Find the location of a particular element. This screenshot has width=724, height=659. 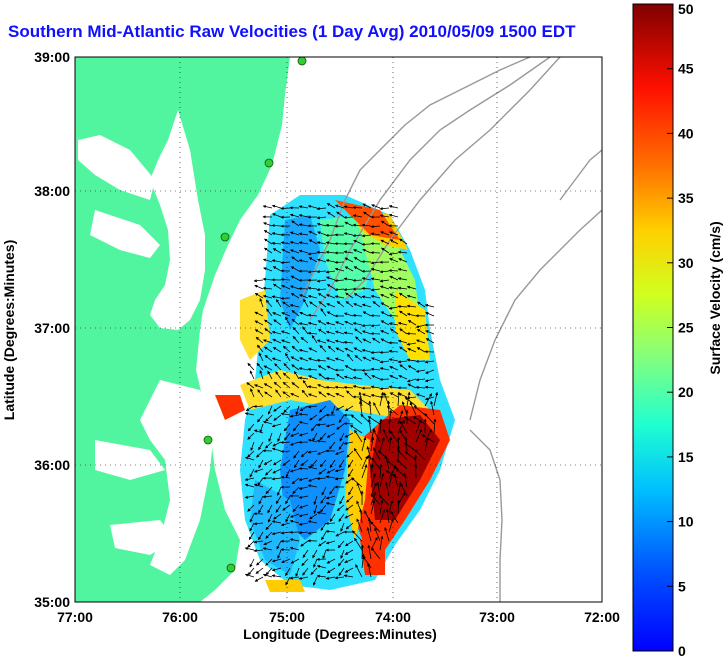

colorbar-tick-label: 45 is located at coordinates (686, 69).